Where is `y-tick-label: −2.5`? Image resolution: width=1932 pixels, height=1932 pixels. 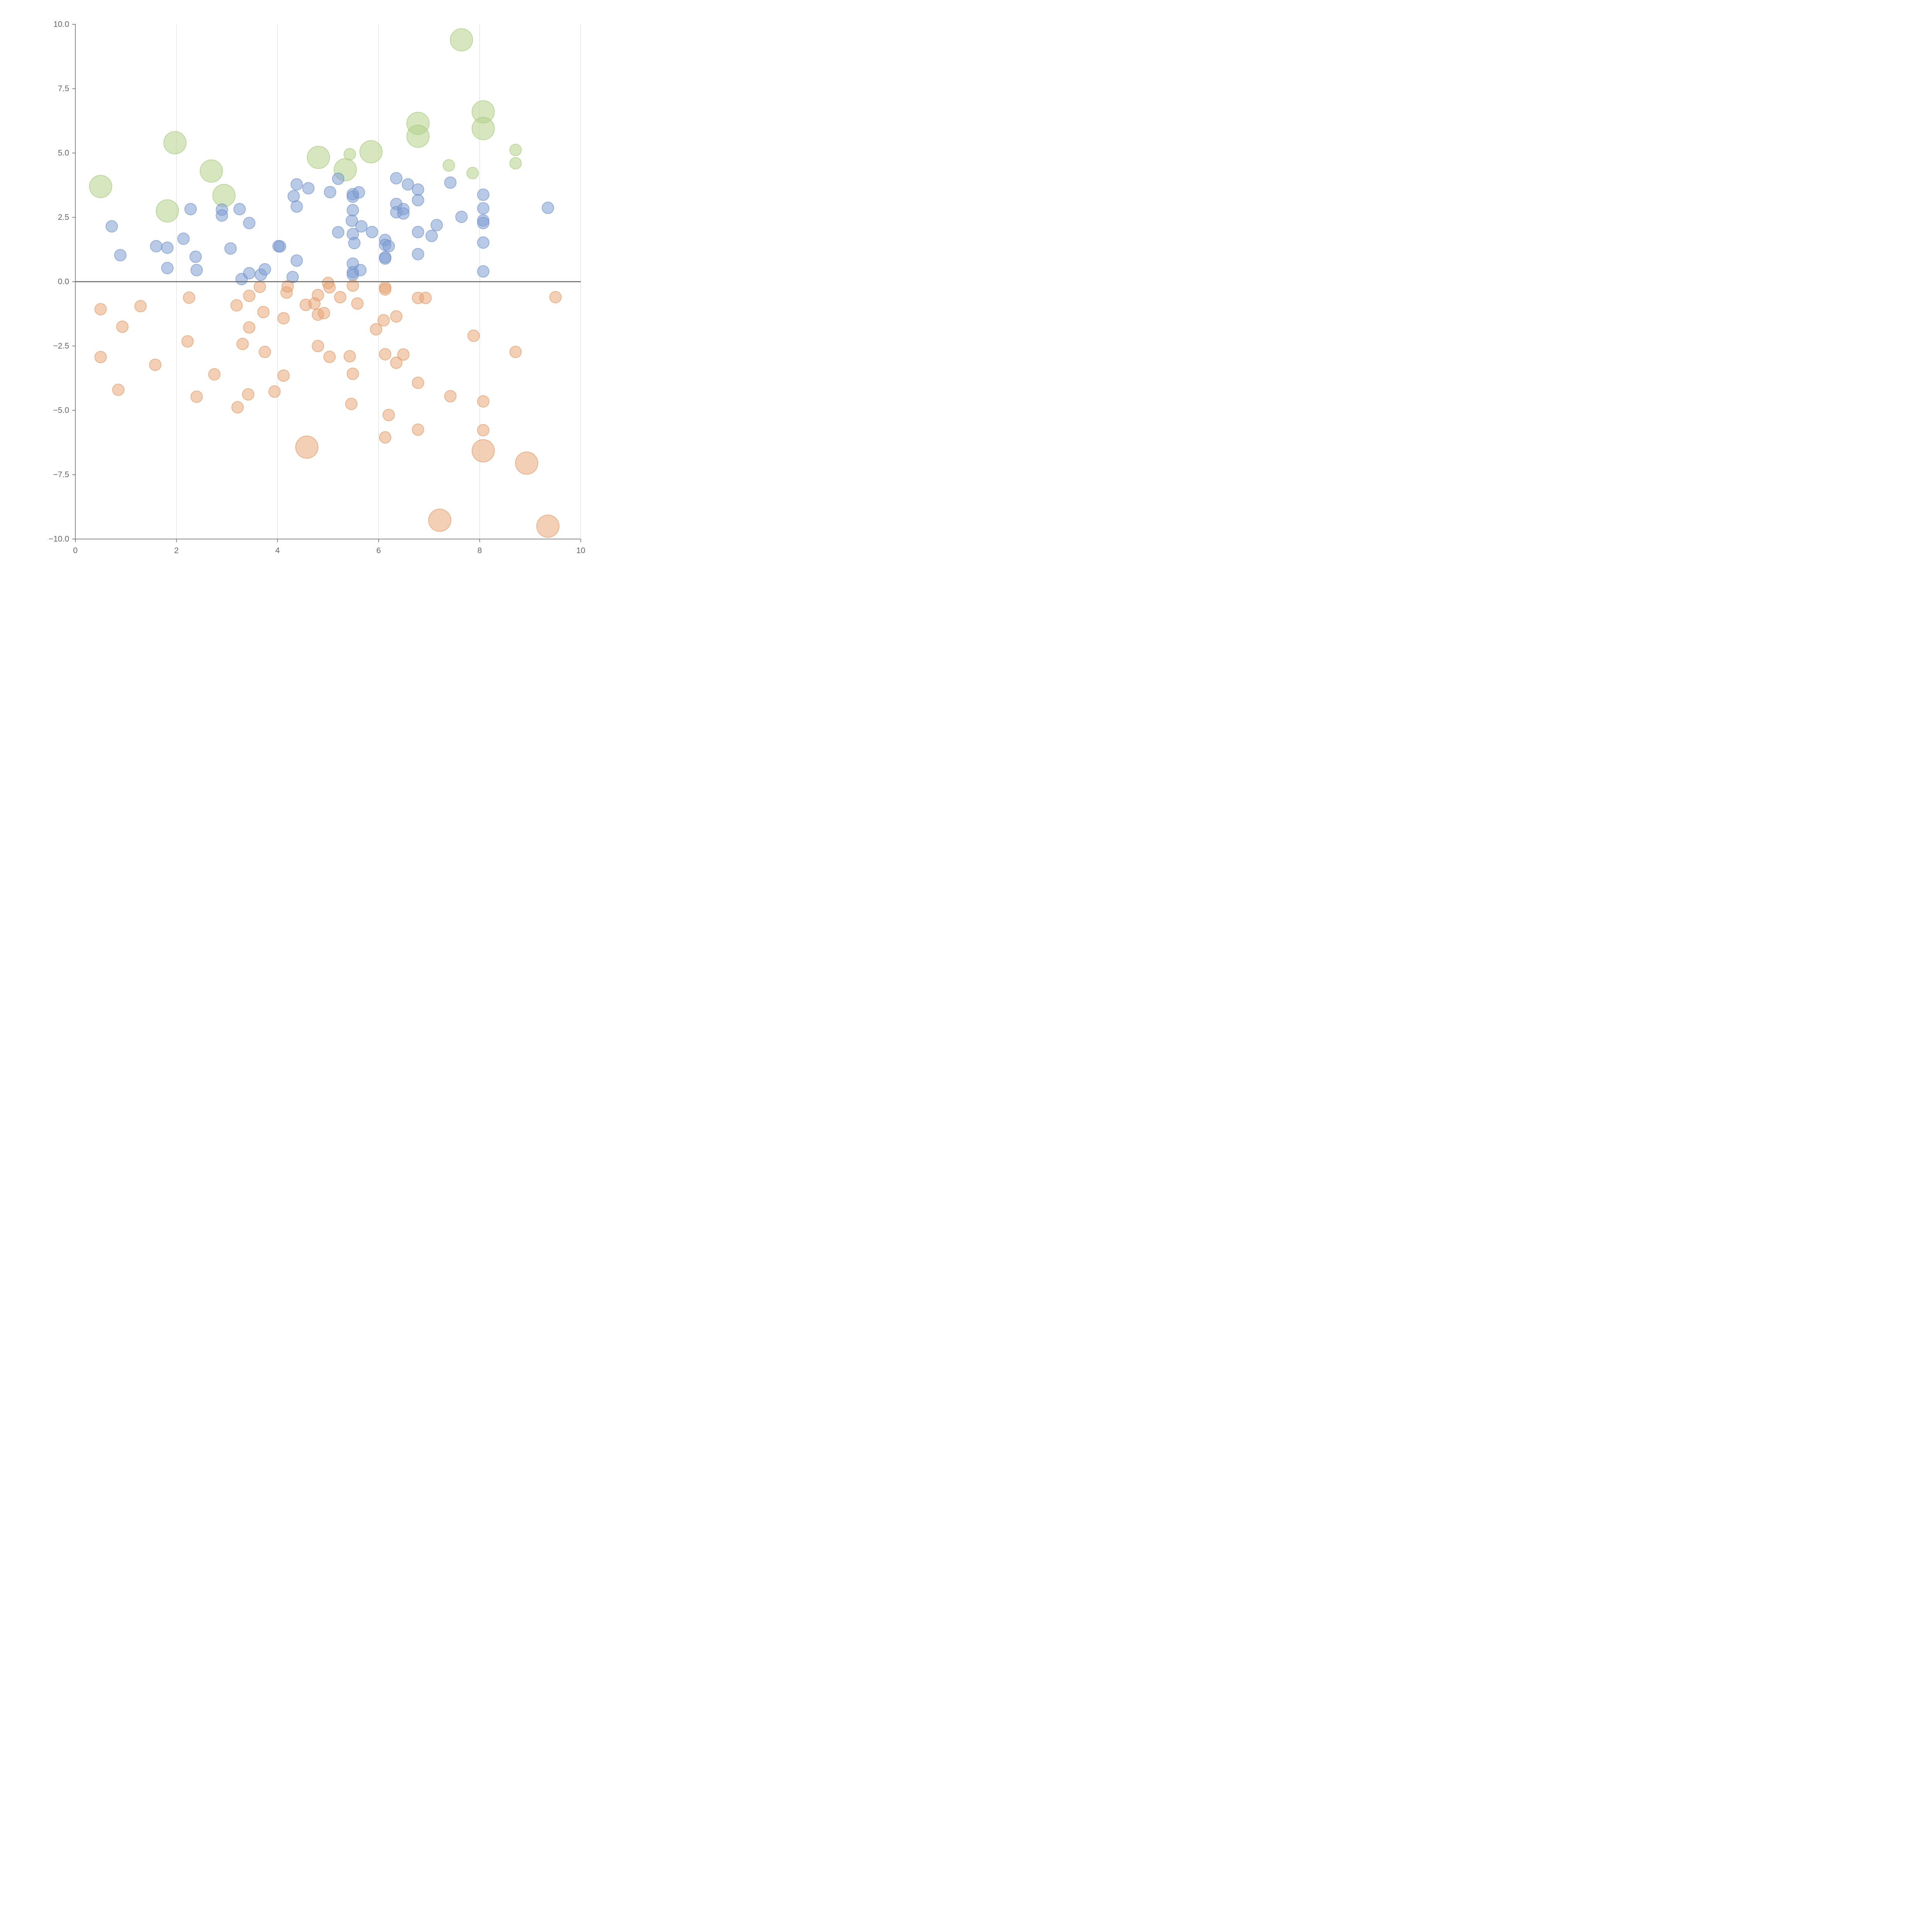
y-tick-label: −2.5 is located at coordinates (61, 346).